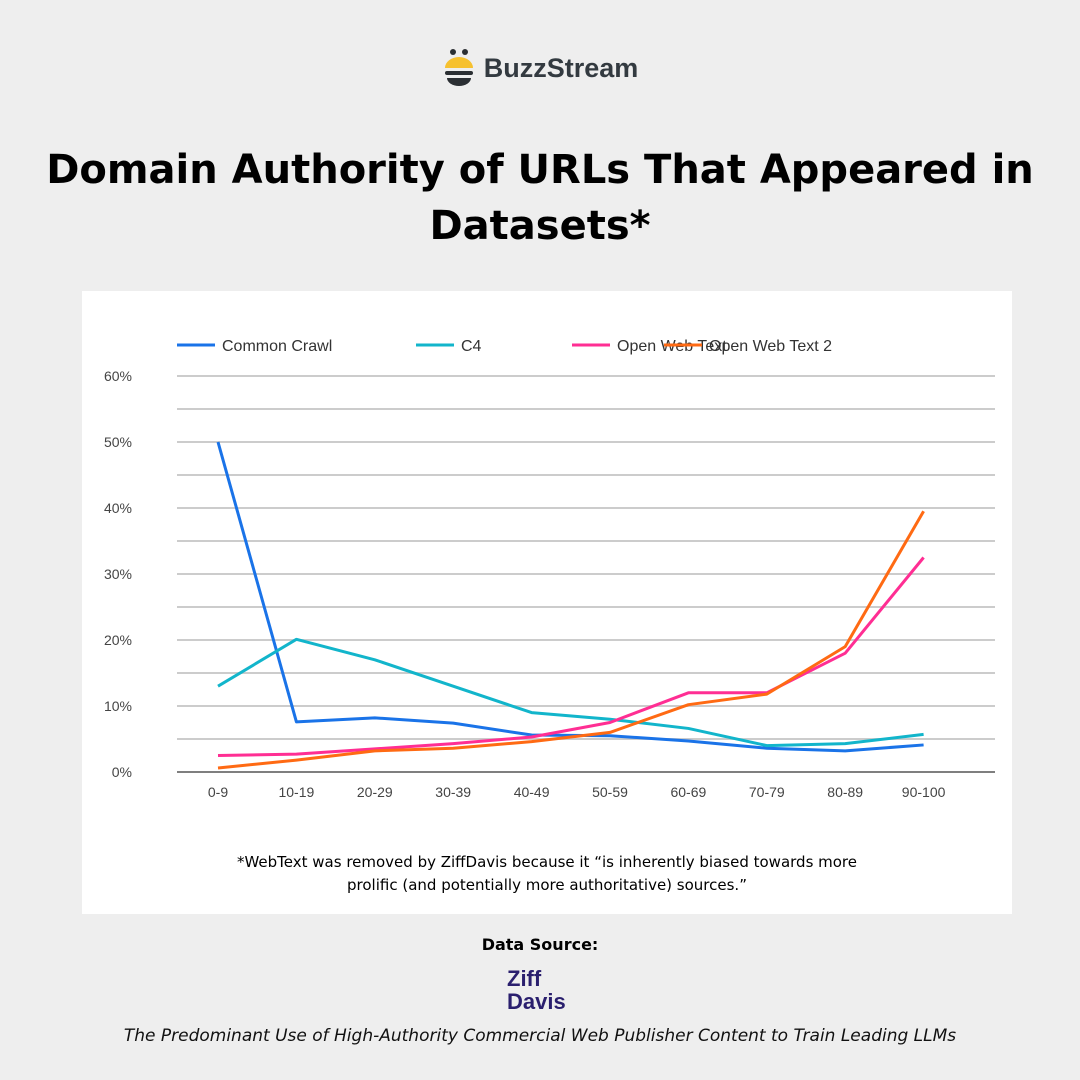 The height and width of the screenshot is (1080, 1080). I want to click on x-tick-label: 60-69, so click(688, 792).